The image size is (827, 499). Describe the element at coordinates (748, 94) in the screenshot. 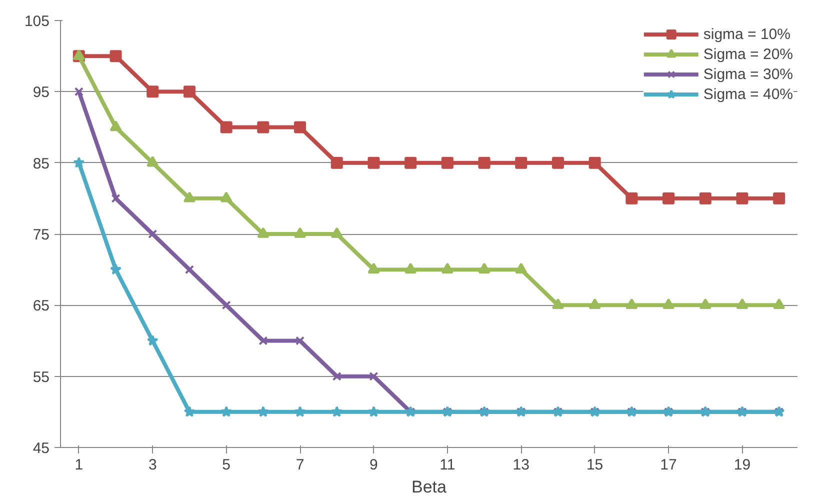

I see `legend-label: Sigma = 40%` at that location.